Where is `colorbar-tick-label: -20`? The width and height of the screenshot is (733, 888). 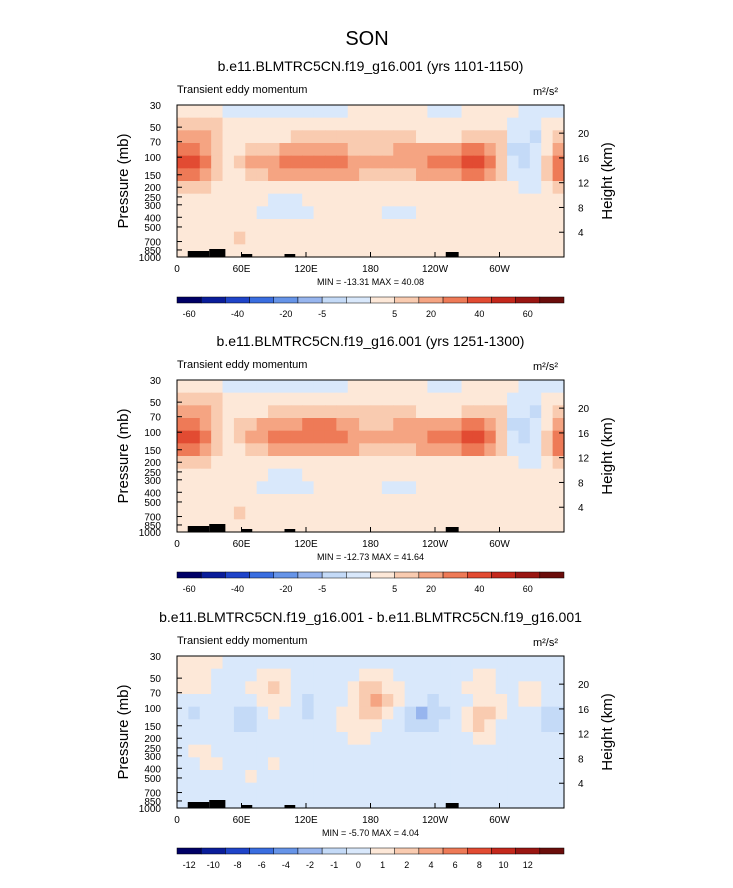
colorbar-tick-label: -20 is located at coordinates (285, 589).